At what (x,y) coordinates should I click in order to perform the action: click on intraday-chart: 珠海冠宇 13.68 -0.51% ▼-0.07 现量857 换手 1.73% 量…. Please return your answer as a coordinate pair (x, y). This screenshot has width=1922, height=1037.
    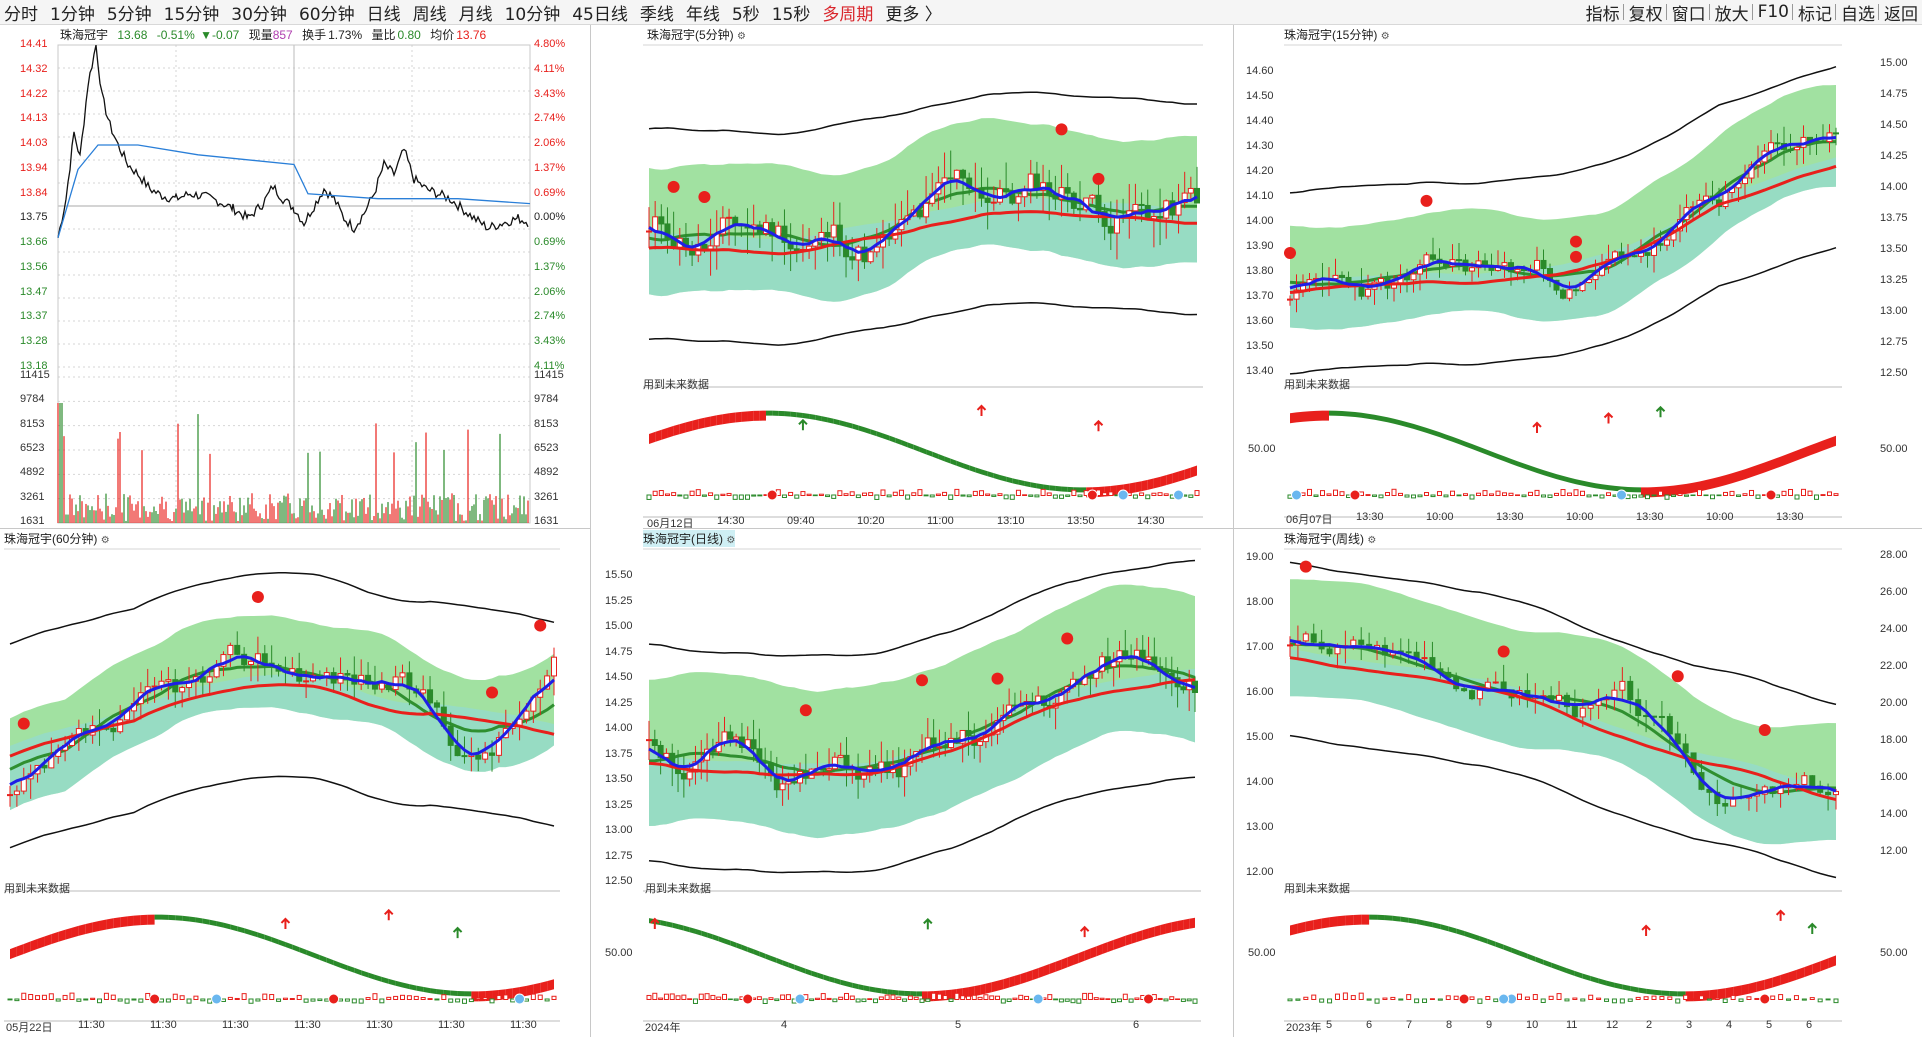
    Looking at the image, I should click on (295, 277).